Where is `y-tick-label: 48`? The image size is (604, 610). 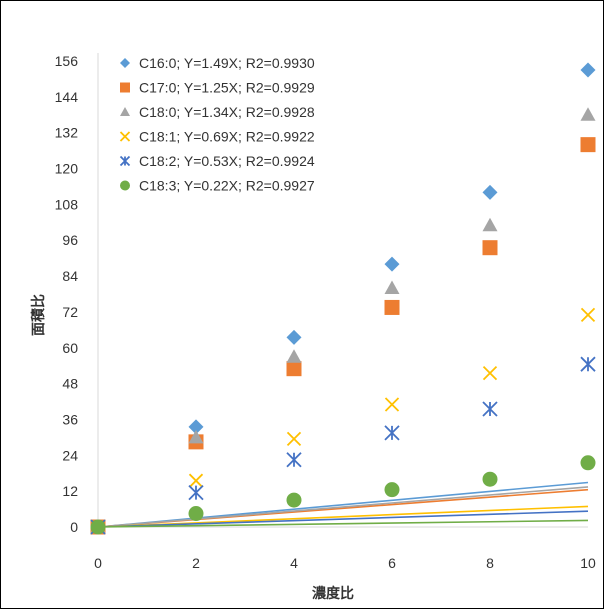 y-tick-label: 48 is located at coordinates (70, 384).